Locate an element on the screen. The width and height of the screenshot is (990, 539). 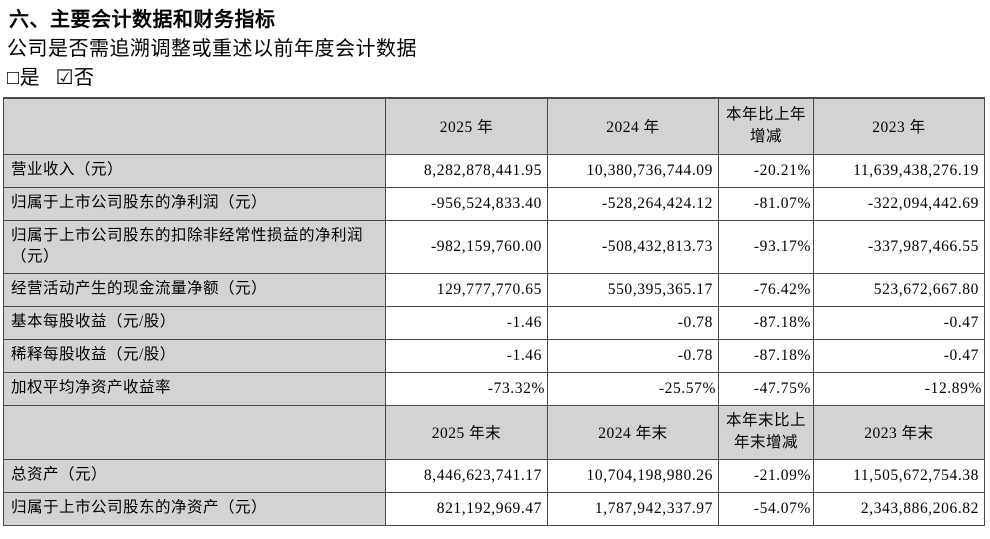
checkbox-no: ☑否 is located at coordinates (75, 78).